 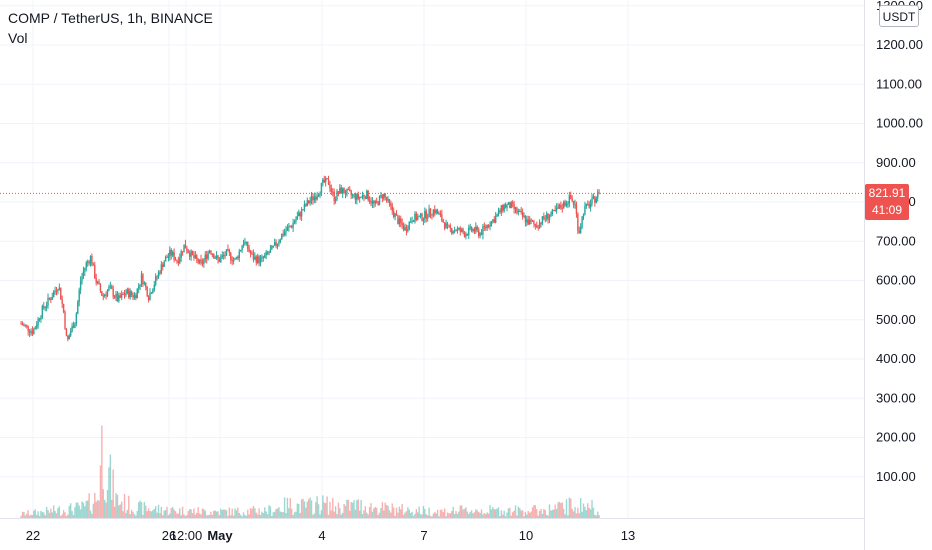 What do you see at coordinates (896, 280) in the screenshot?
I see `price-tick-label: 600.00` at bounding box center [896, 280].